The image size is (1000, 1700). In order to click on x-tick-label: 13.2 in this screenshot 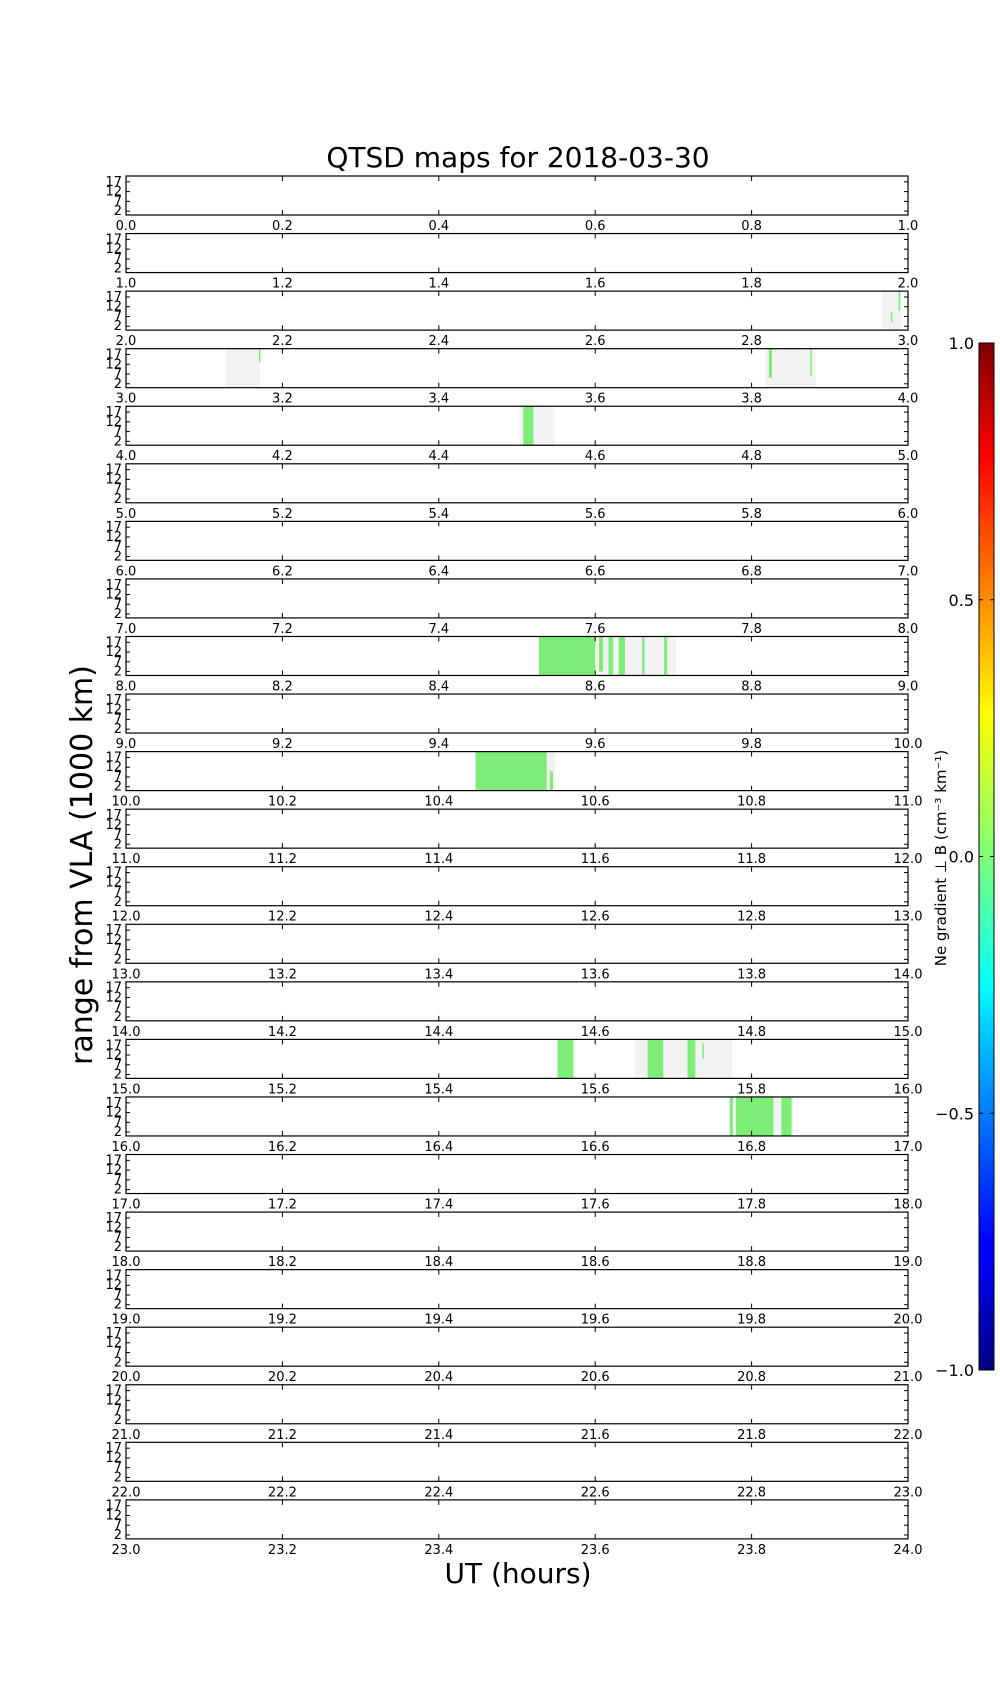, I will do `click(282, 974)`.